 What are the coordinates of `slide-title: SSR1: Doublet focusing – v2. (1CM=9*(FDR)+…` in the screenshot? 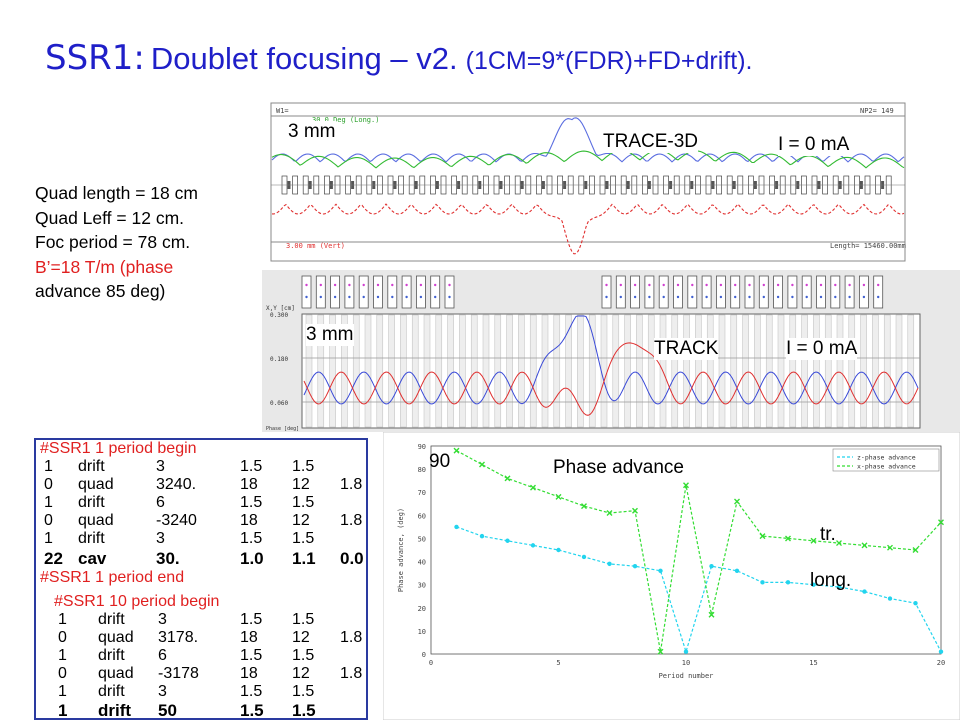 It's located at (398, 58).